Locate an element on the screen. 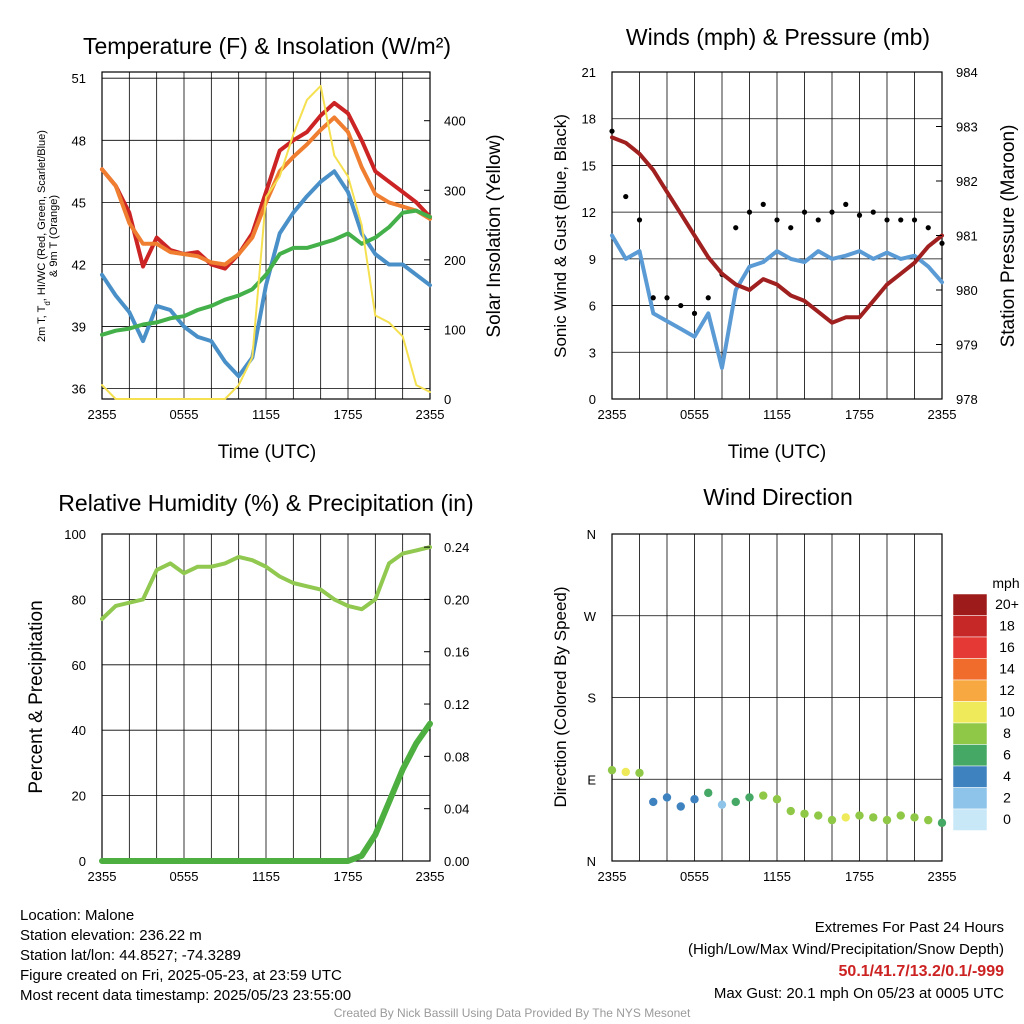  elevation-text: Station elevation: 236.22 m is located at coordinates (111, 935).